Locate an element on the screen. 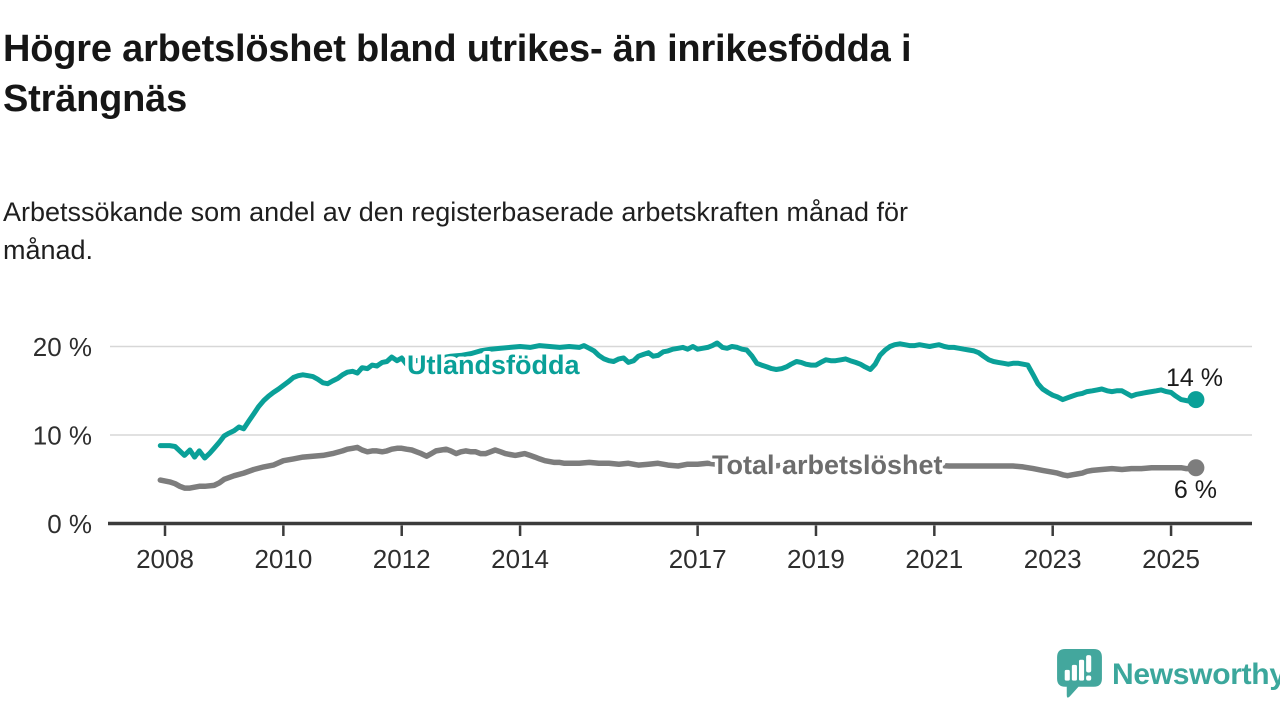 The image size is (1280, 720). x-axis-tick-label: 2021 is located at coordinates (934, 559).